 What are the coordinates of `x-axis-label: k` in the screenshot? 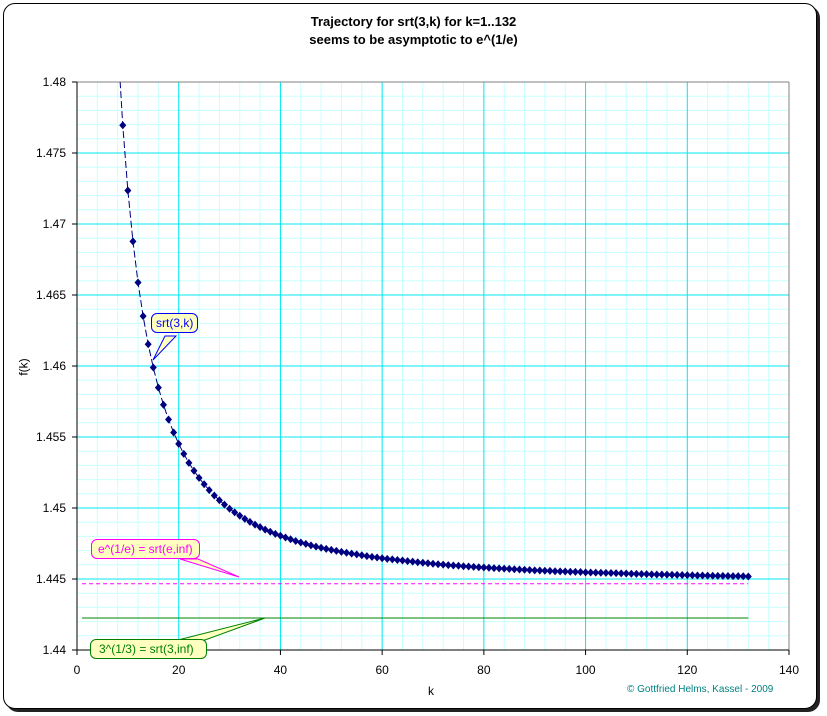 It's located at (431, 691).